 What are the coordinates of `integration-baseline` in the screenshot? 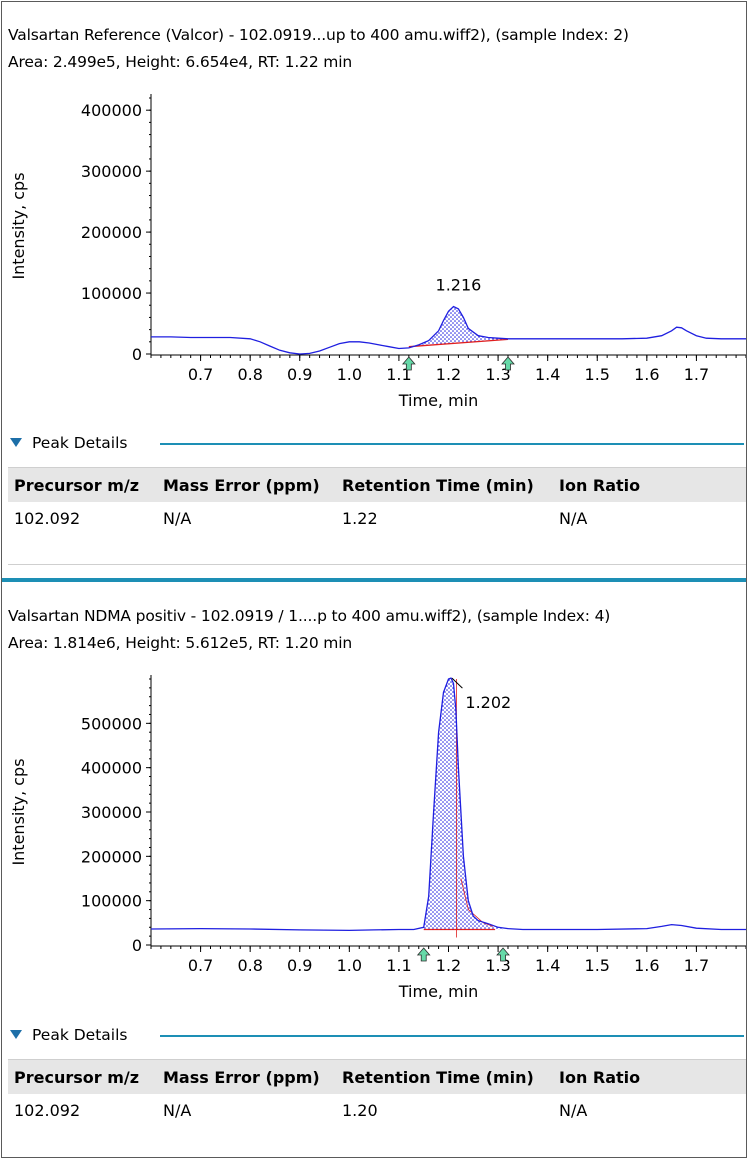 It's located at (458, 343).